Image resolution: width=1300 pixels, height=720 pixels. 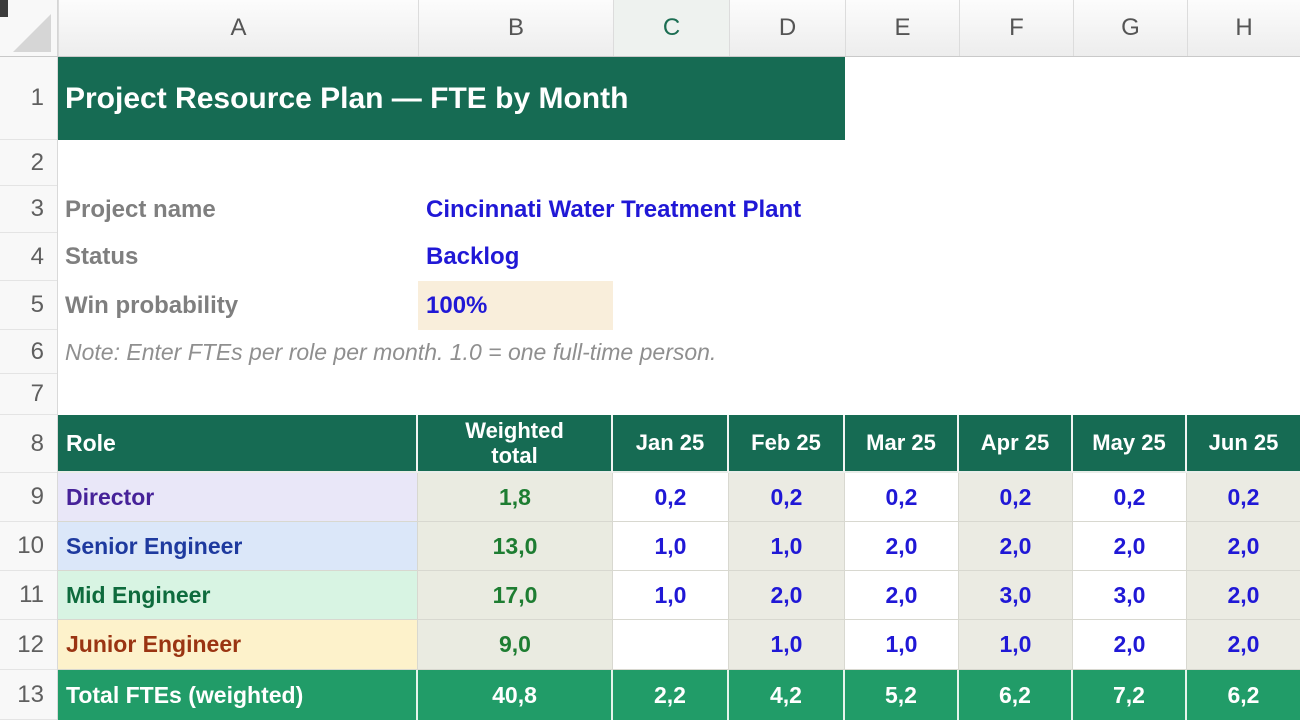 I want to click on title-banner-cell: Project Resource Plan — FTE by Month, so click(x=451, y=98).